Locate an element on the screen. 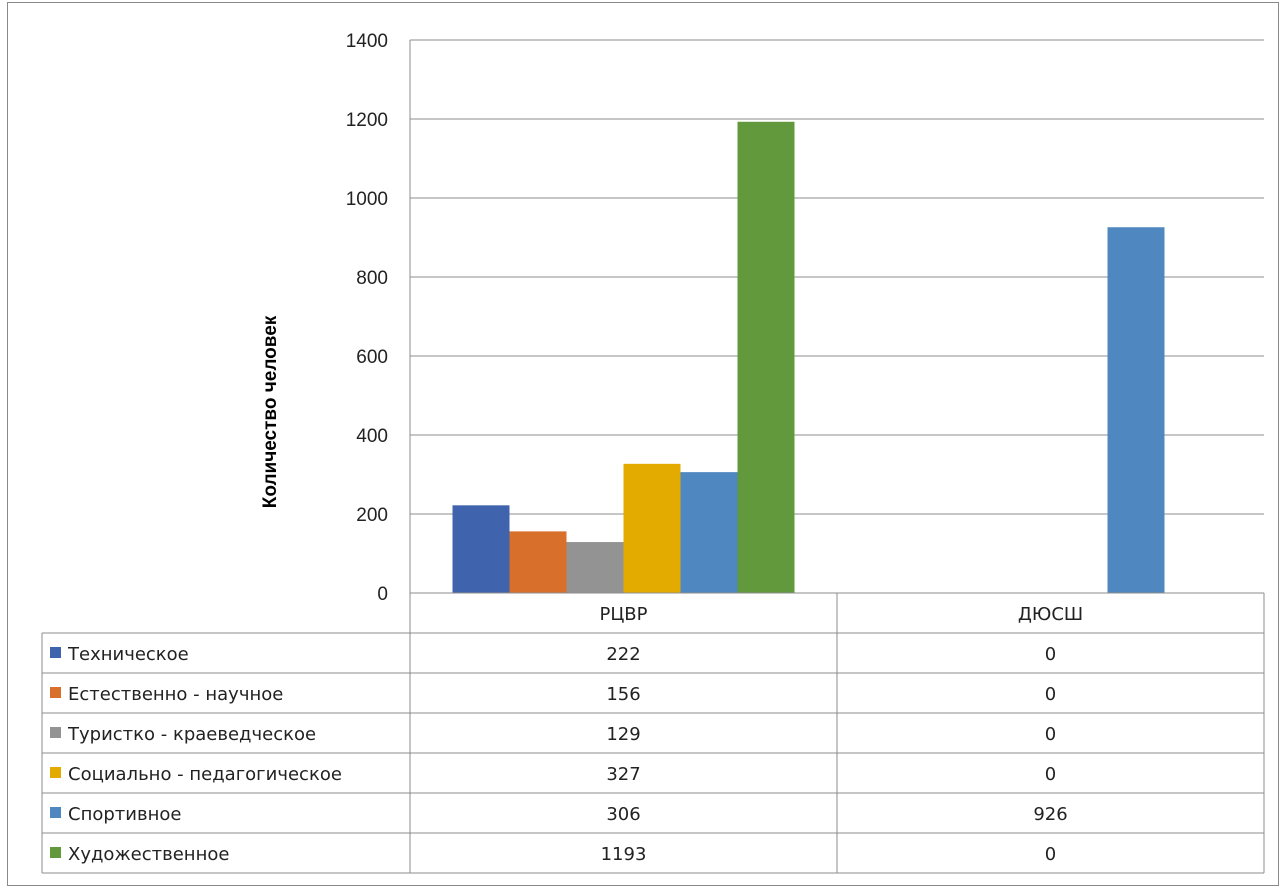 This screenshot has width=1281, height=890. y-tick-label: 800 is located at coordinates (372, 278).